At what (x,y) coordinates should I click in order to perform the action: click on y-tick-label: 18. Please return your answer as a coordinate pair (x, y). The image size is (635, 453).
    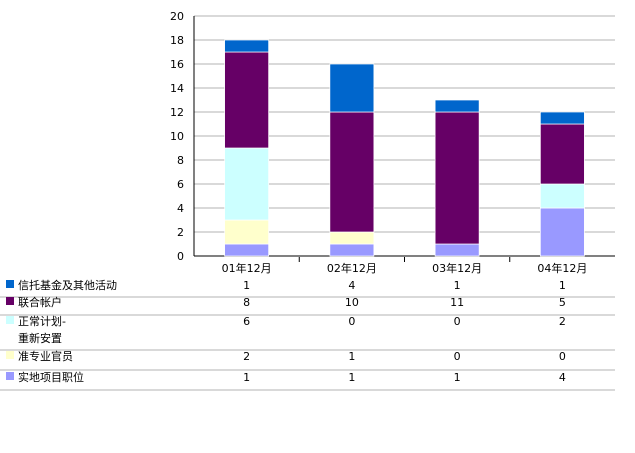
    Looking at the image, I should click on (177, 40).